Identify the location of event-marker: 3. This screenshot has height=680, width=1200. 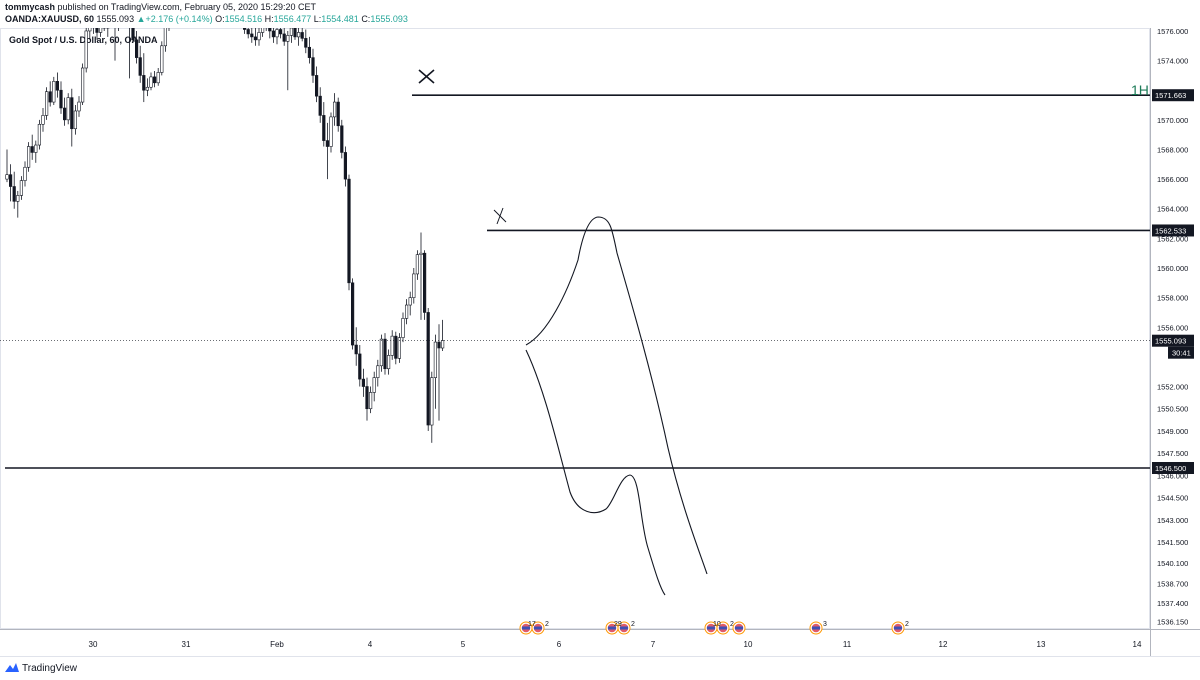
(818, 628).